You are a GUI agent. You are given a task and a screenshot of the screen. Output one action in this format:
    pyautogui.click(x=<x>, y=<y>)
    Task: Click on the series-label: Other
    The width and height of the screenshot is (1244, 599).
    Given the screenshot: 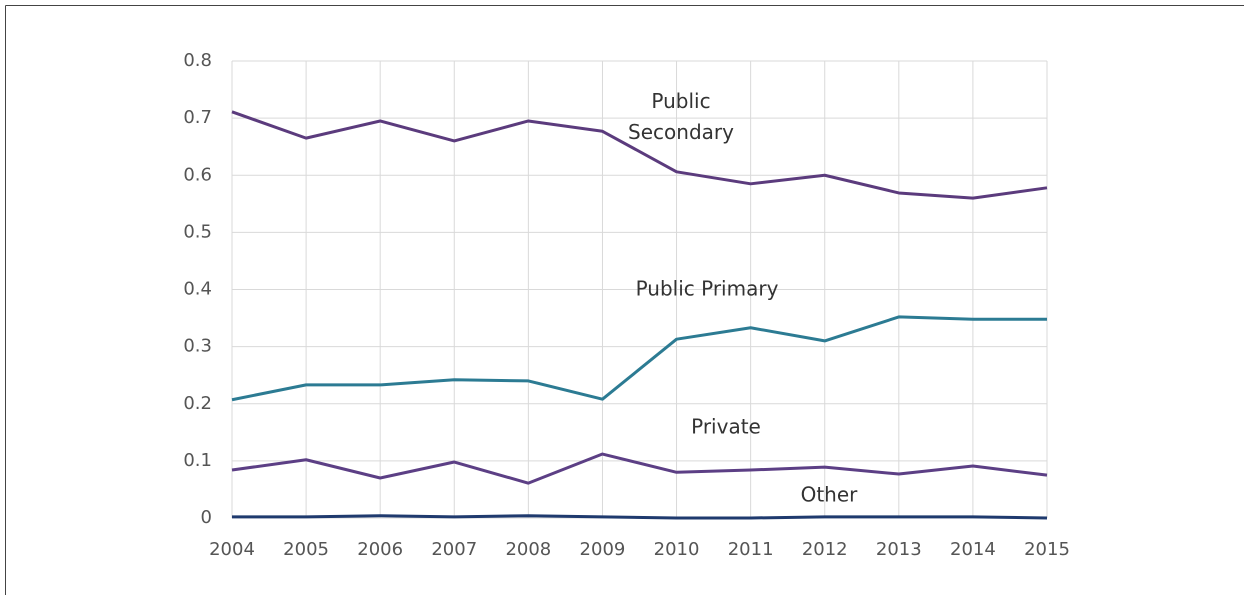 What is the action you would take?
    pyautogui.click(x=829, y=494)
    